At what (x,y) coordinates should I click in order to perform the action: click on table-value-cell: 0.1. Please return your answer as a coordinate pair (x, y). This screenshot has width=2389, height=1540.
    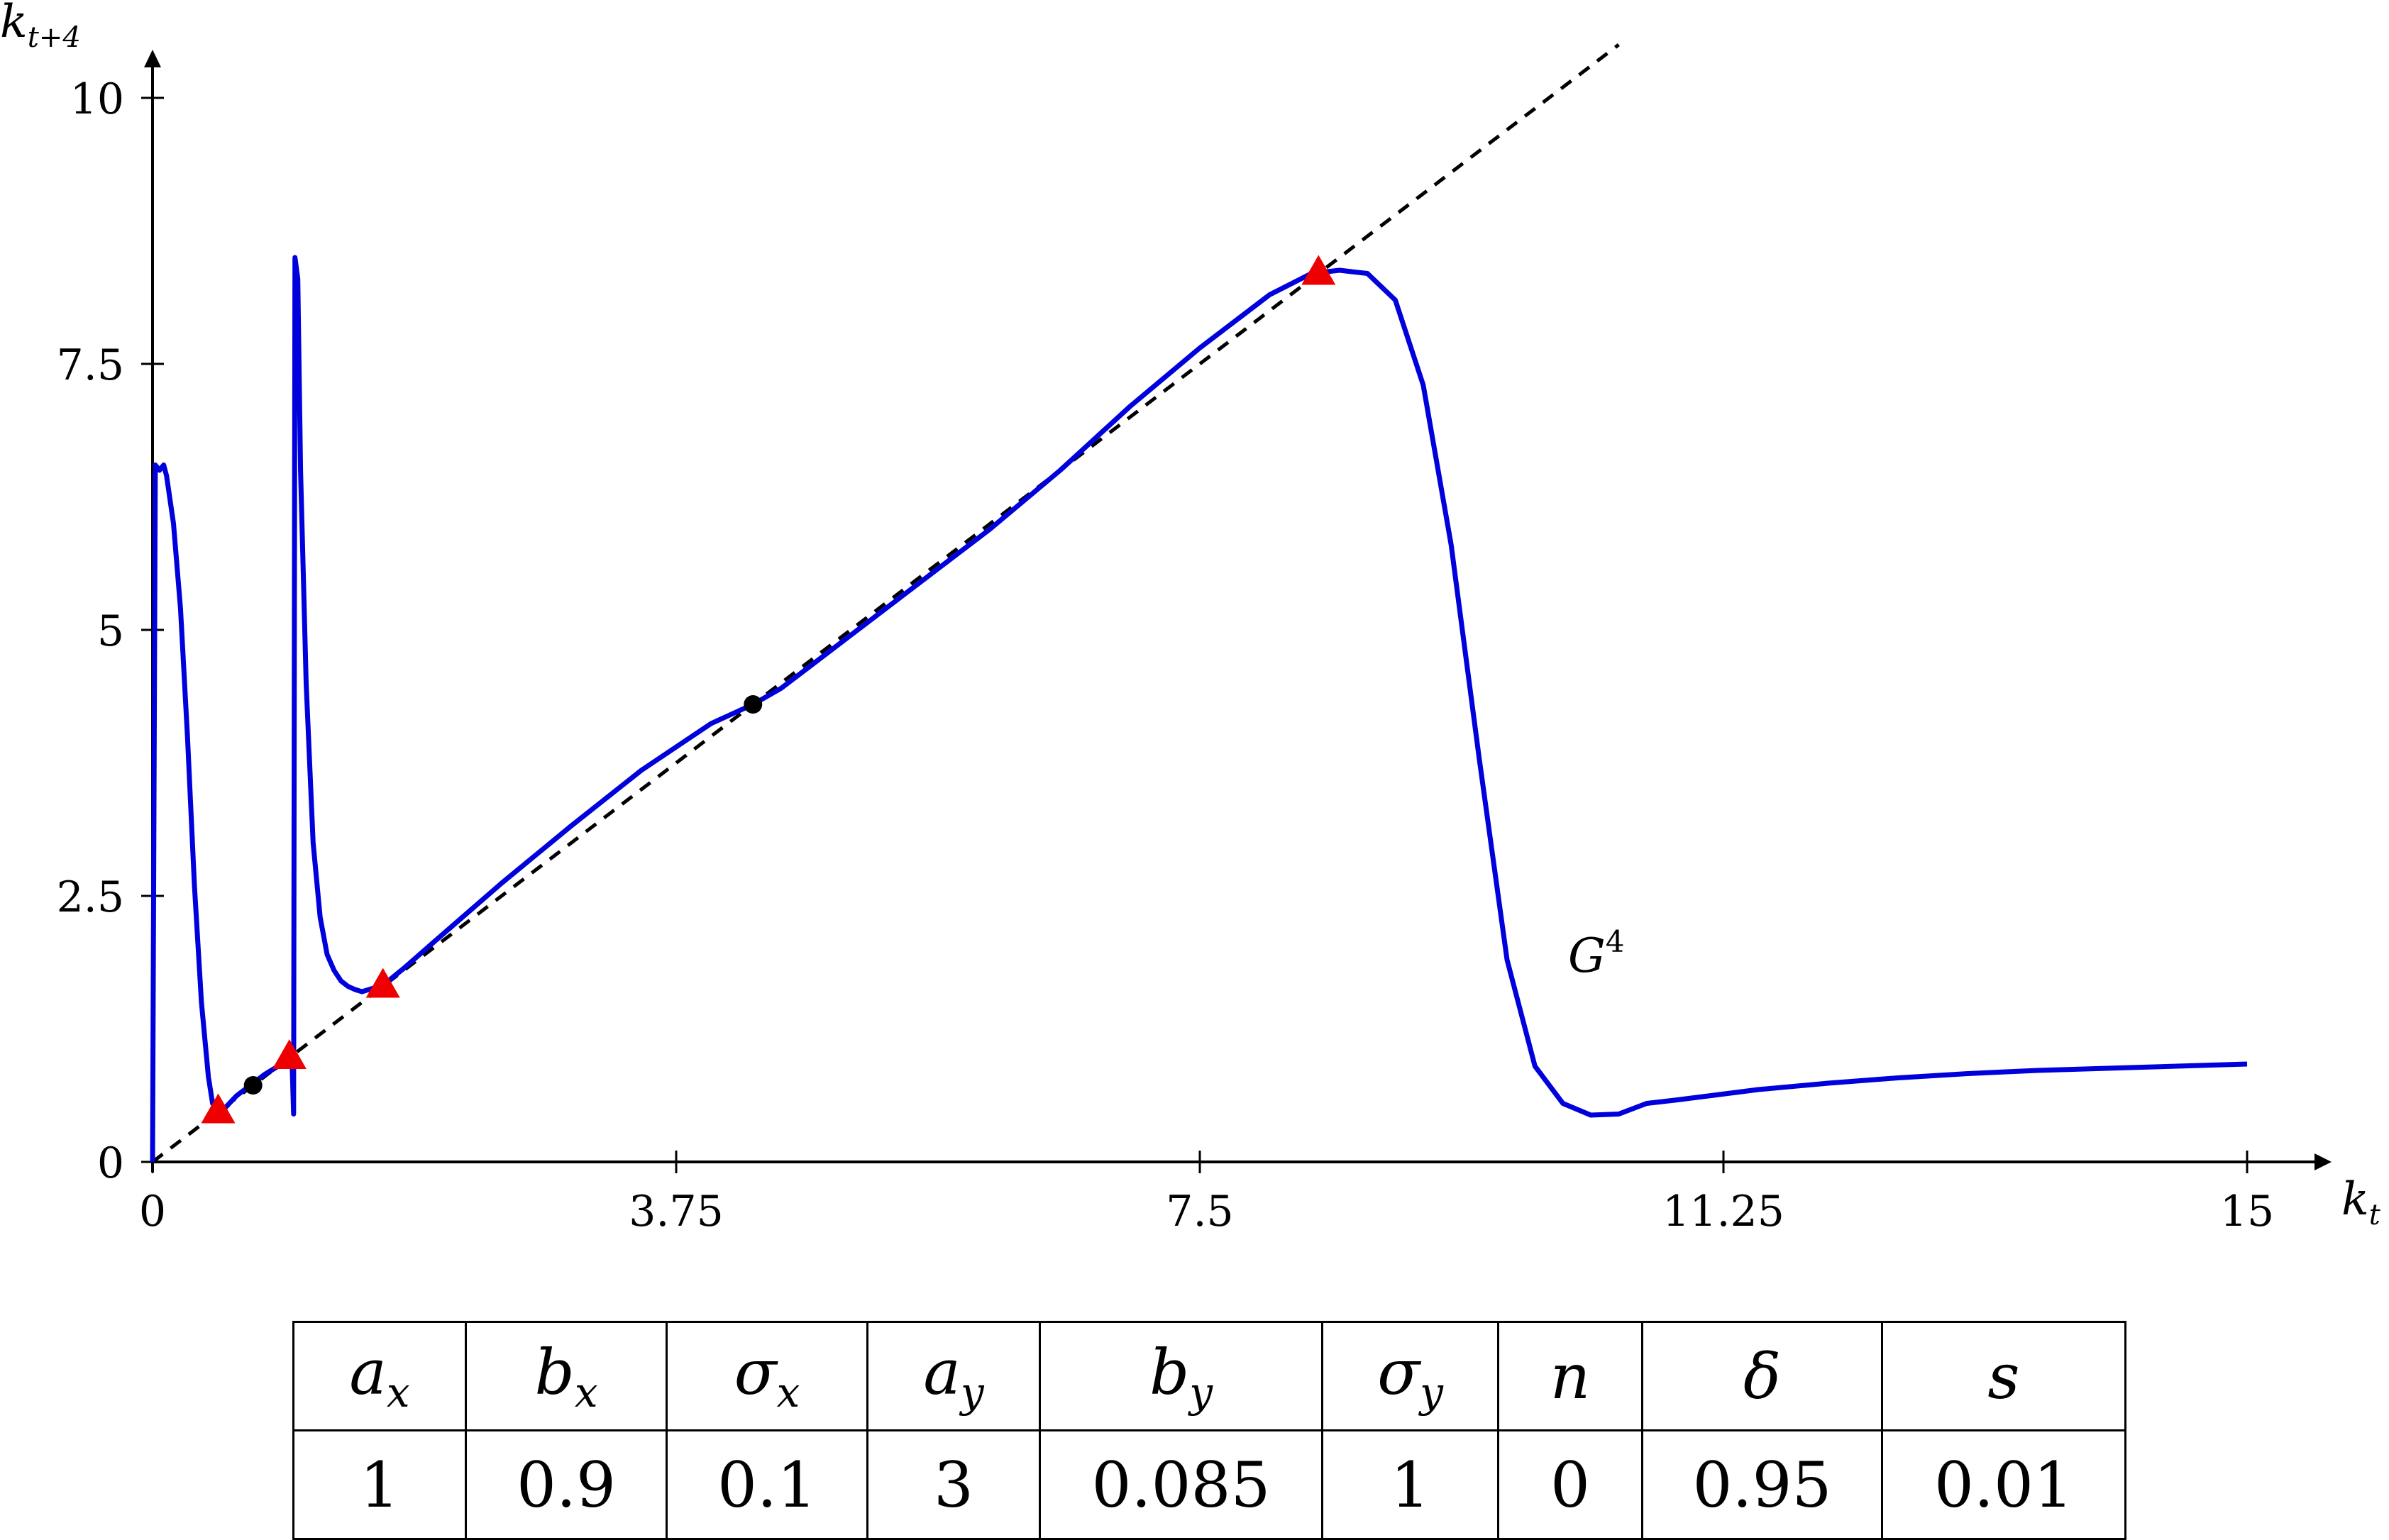
    Looking at the image, I should click on (767, 1484).